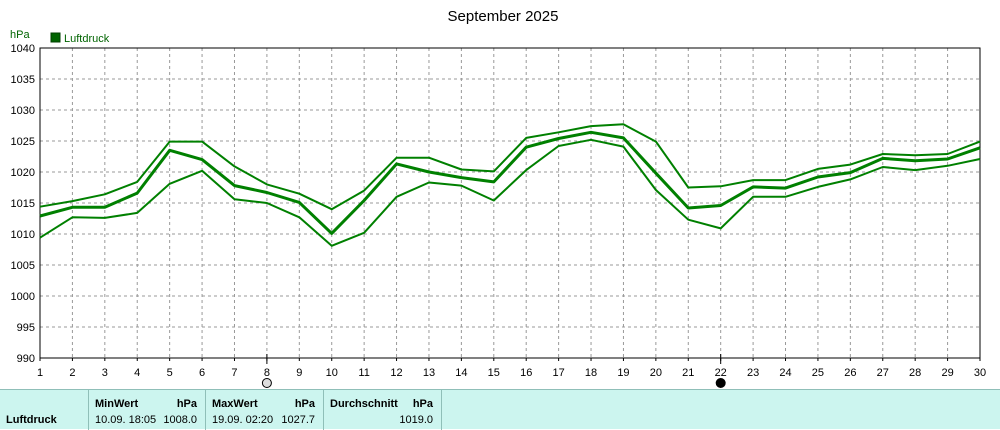 The width and height of the screenshot is (1000, 430). Describe the element at coordinates (202, 373) in the screenshot. I see `x-tick-label: 6` at that location.